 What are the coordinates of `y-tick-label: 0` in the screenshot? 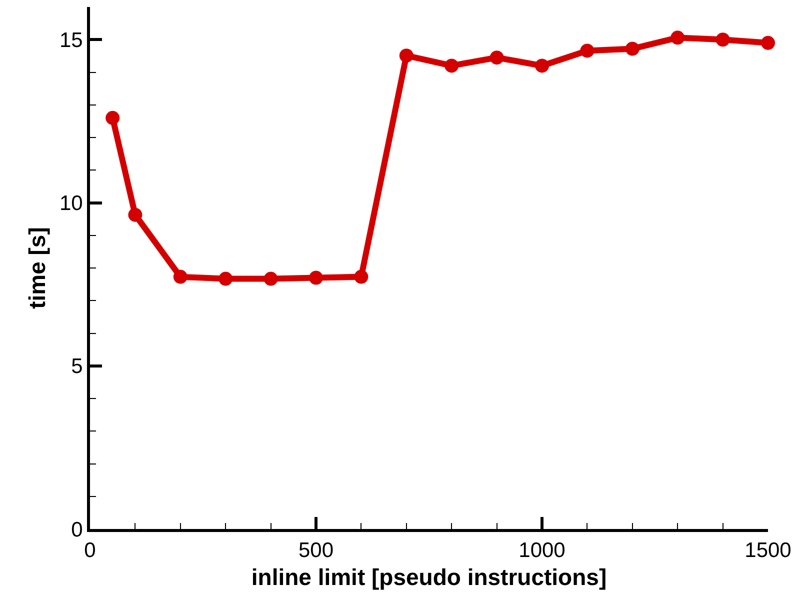 It's located at (77, 530).